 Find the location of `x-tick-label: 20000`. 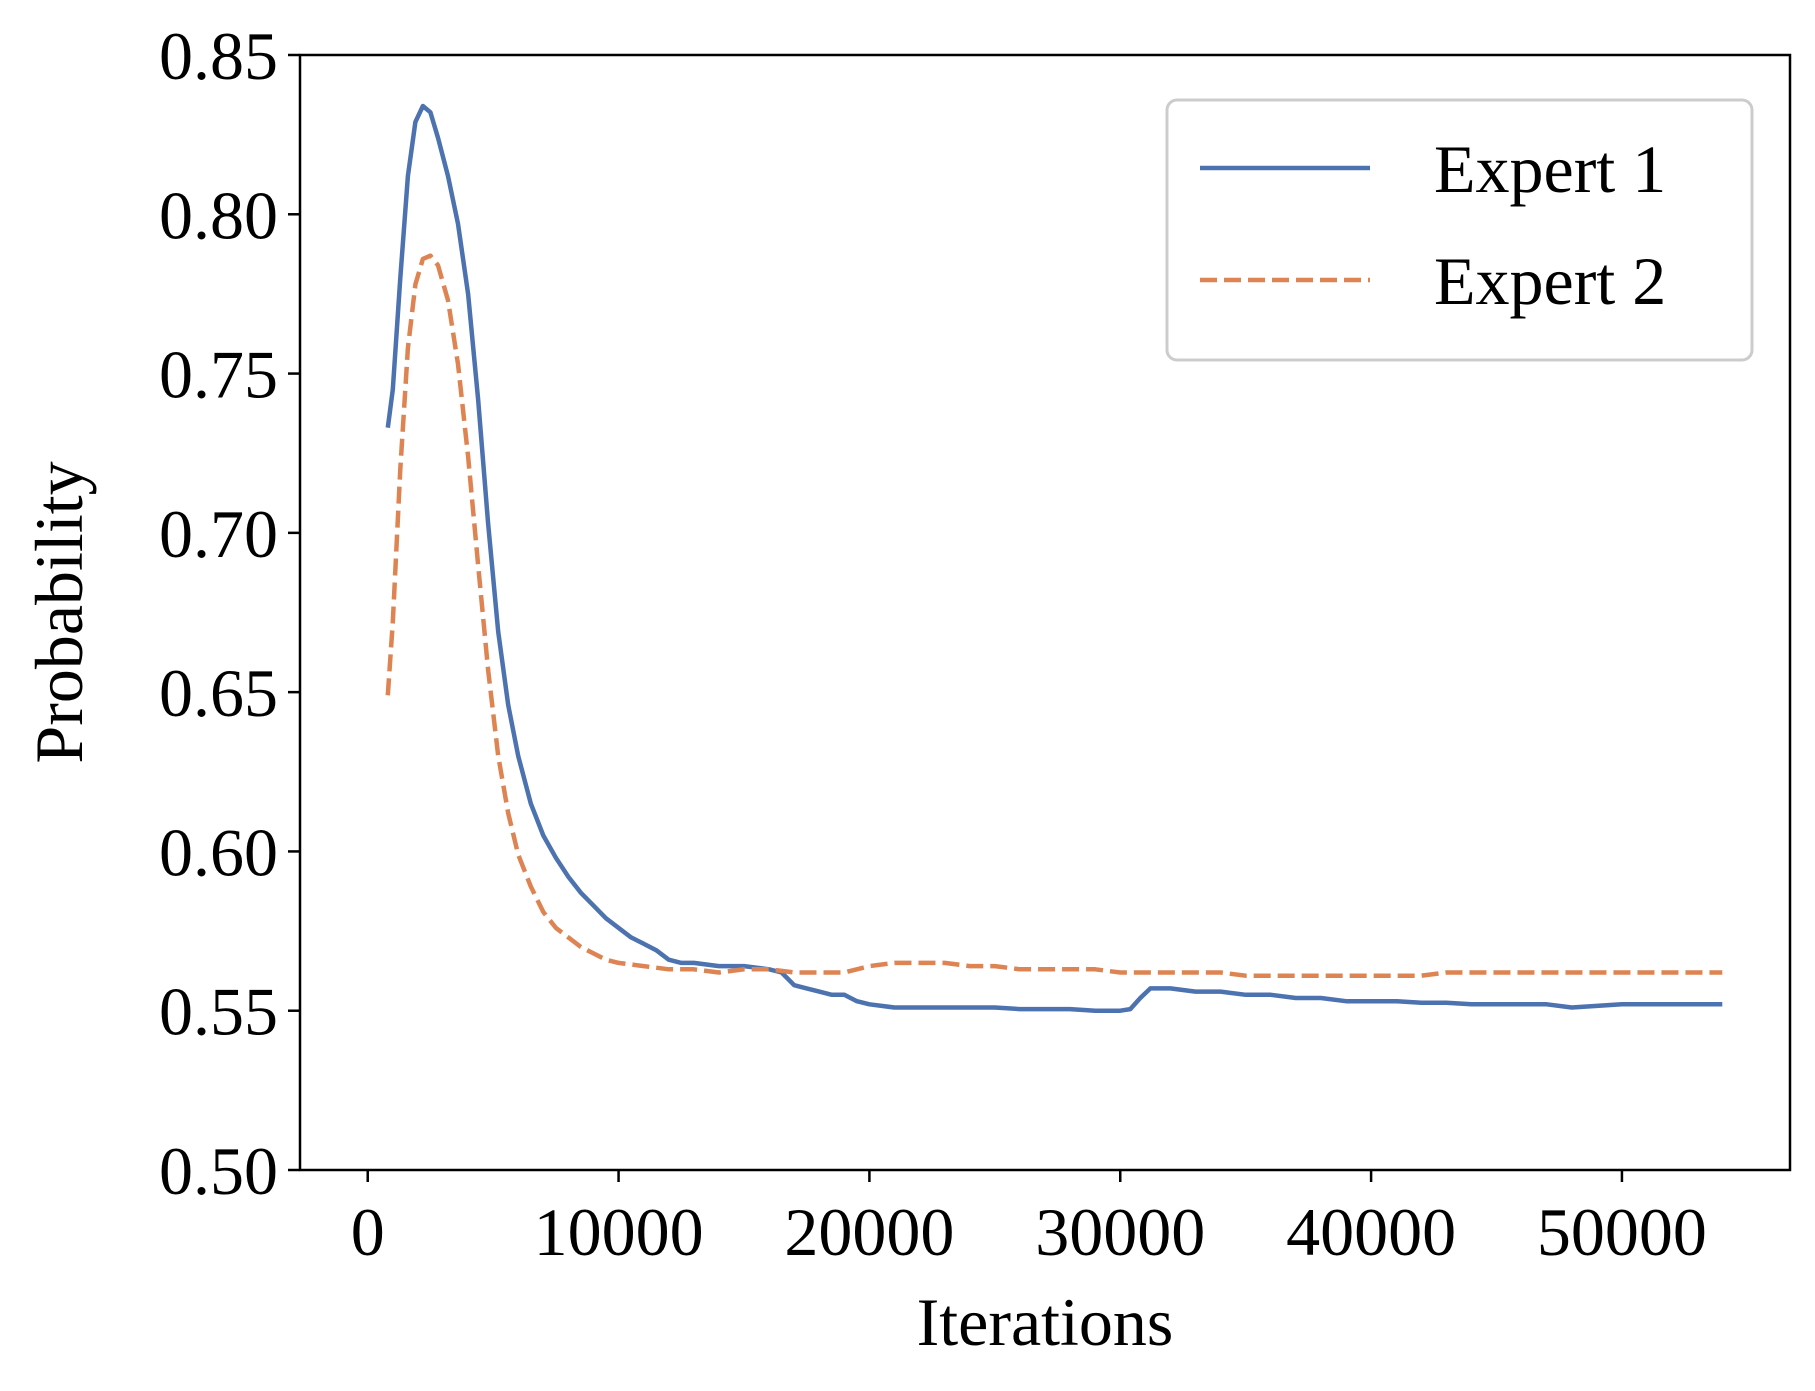

x-tick-label: 20000 is located at coordinates (869, 1232).